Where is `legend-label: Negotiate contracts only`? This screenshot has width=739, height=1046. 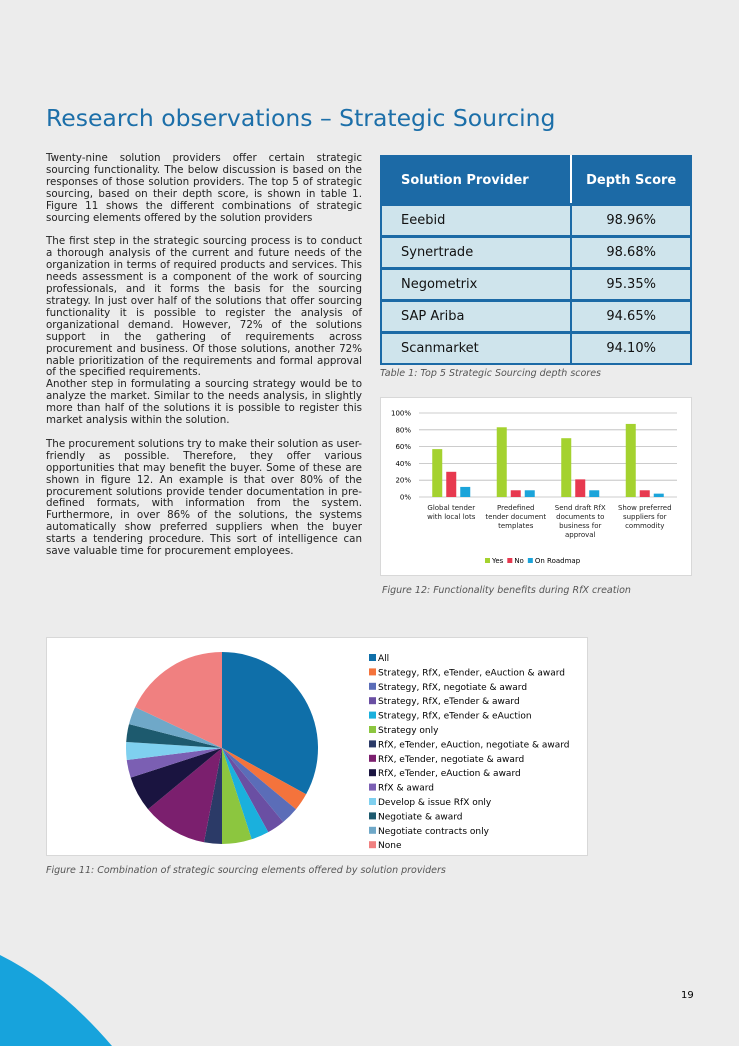
legend-label: Negotiate contracts only is located at coordinates (434, 832).